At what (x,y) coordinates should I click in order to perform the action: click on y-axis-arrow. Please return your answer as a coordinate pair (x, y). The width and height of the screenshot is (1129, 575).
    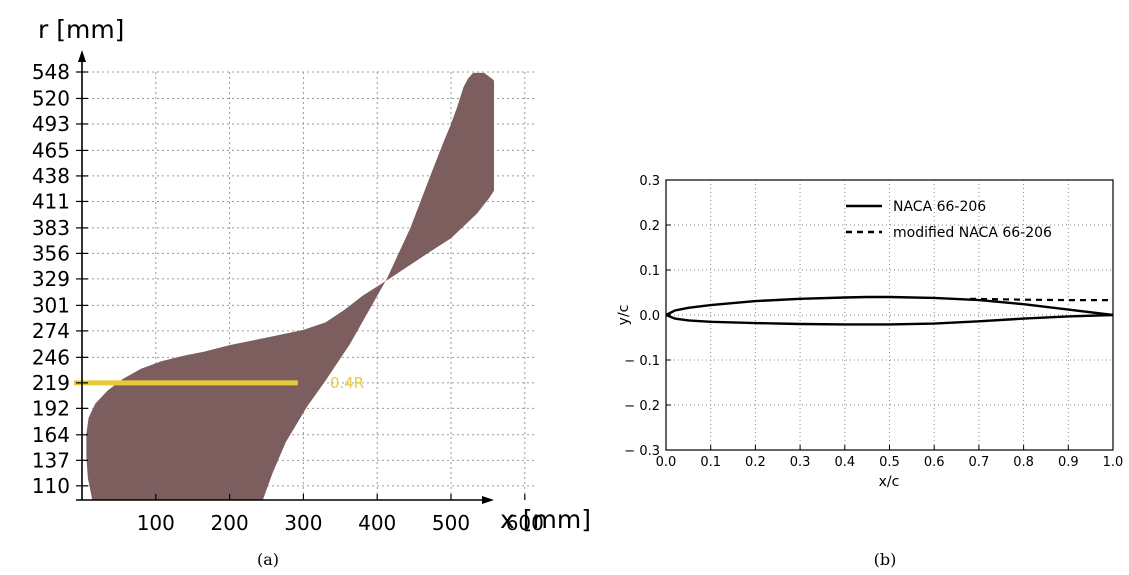
    Looking at the image, I should click on (82, 56).